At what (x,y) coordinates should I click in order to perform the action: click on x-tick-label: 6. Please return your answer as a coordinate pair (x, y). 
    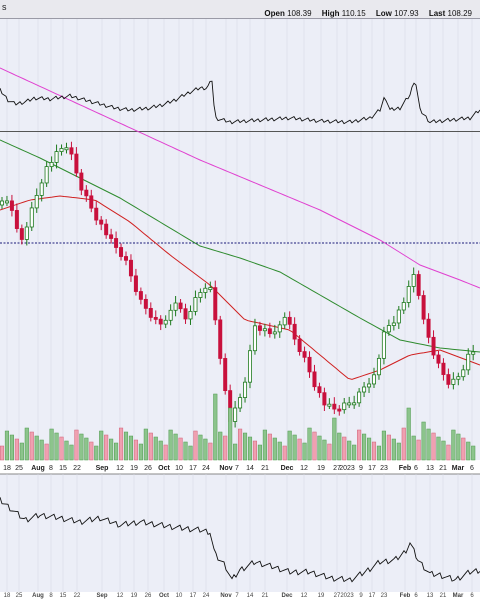
    Looking at the image, I should click on (416, 468).